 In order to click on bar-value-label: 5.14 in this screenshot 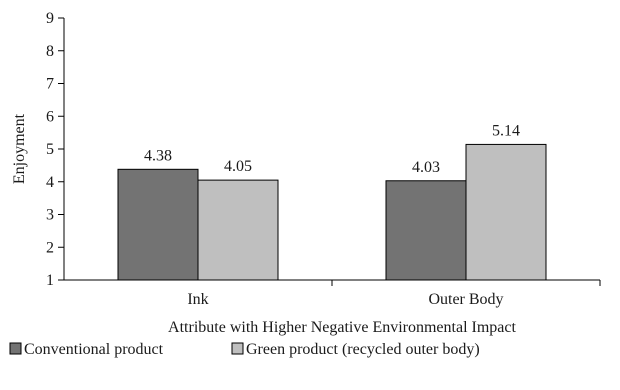, I will do `click(506, 130)`.